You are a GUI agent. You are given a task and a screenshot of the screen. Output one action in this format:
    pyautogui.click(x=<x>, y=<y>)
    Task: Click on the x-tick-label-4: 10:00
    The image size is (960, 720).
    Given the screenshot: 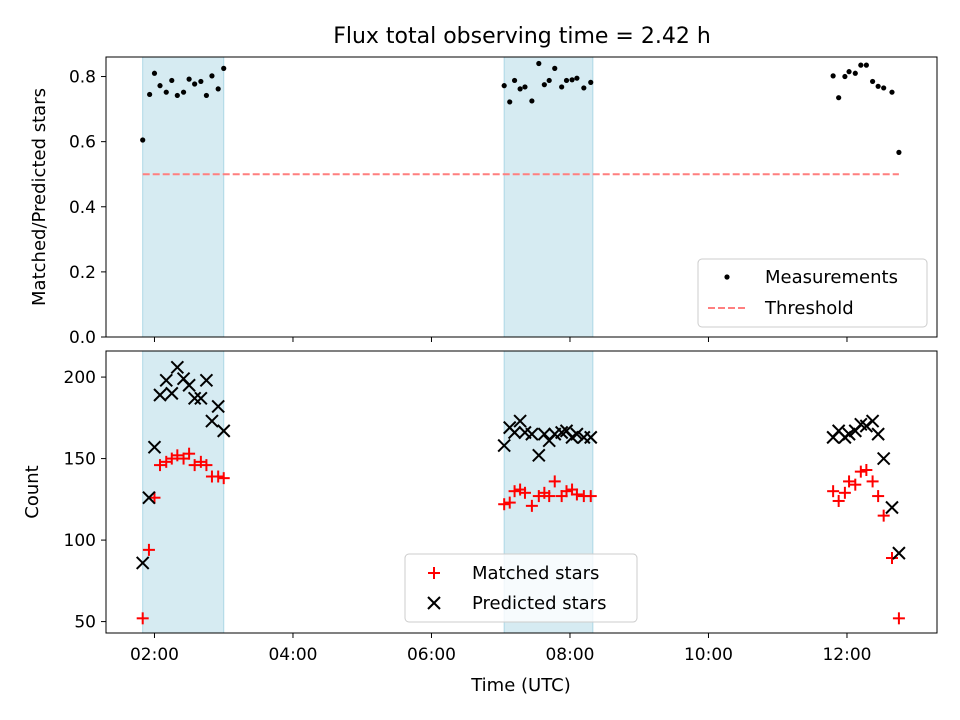 What is the action you would take?
    pyautogui.click(x=708, y=655)
    